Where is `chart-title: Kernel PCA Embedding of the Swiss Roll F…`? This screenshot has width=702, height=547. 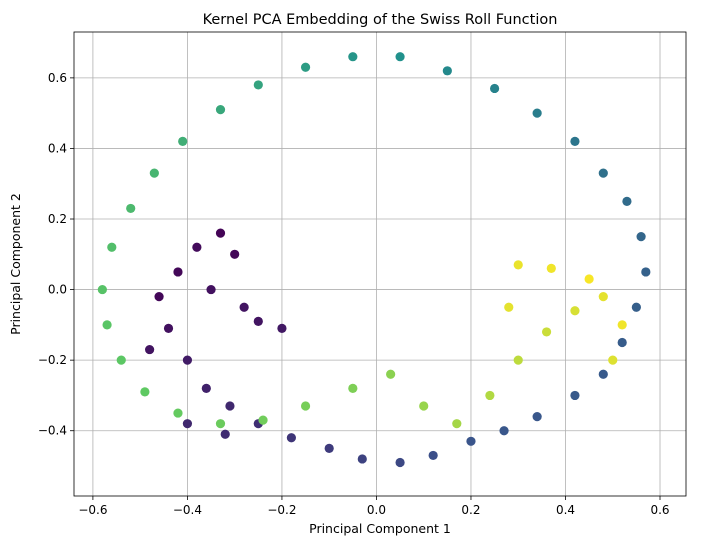 chart-title: Kernel PCA Embedding of the Swiss Roll F… is located at coordinates (380, 20).